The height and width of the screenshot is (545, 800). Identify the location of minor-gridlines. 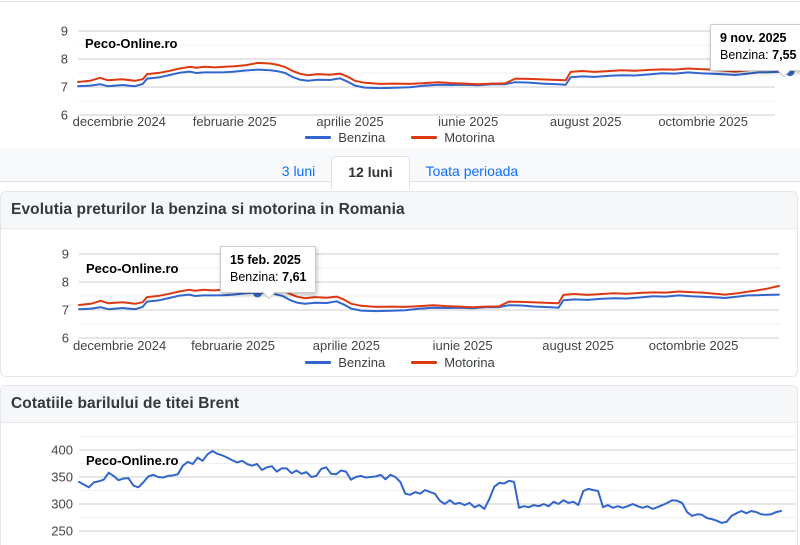
(437, 477).